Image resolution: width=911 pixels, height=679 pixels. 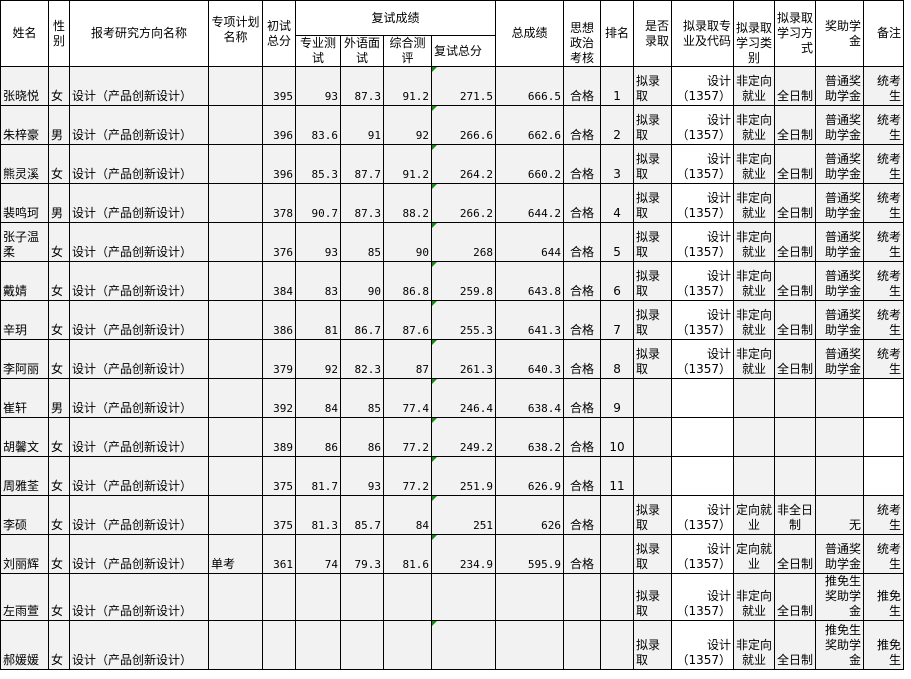 I want to click on header-rank: 排名, so click(x=617, y=33).